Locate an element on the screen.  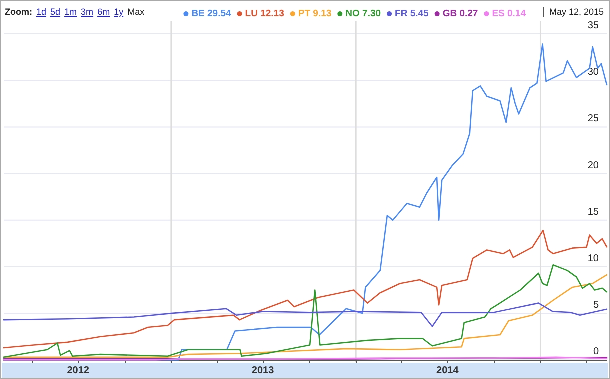
text: Zoom: is located at coordinates (18, 12).